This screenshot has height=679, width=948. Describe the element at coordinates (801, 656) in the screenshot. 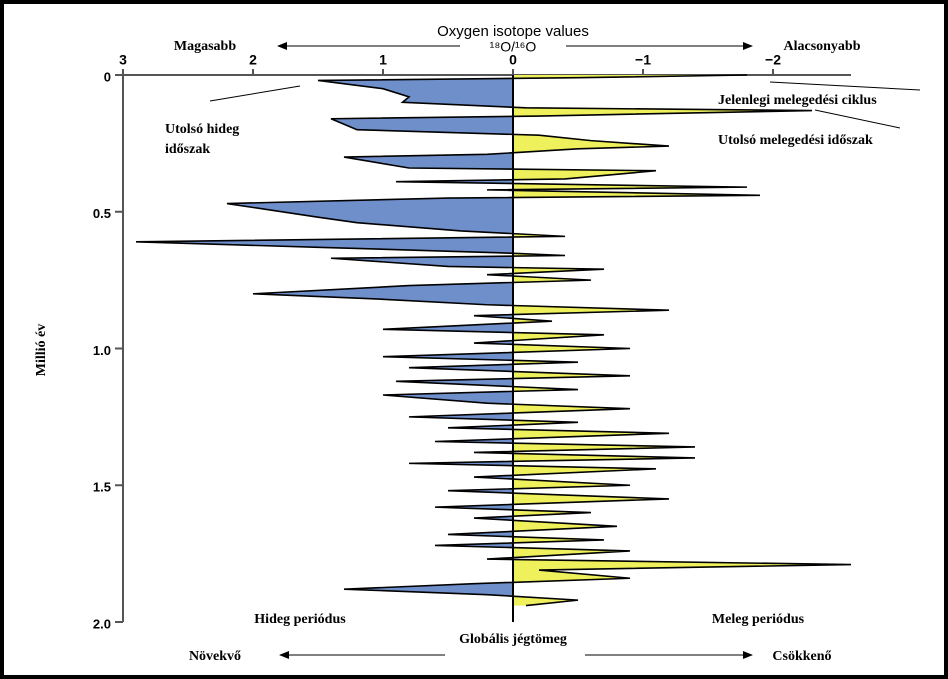

I see `annotation: Csökkenő` at that location.